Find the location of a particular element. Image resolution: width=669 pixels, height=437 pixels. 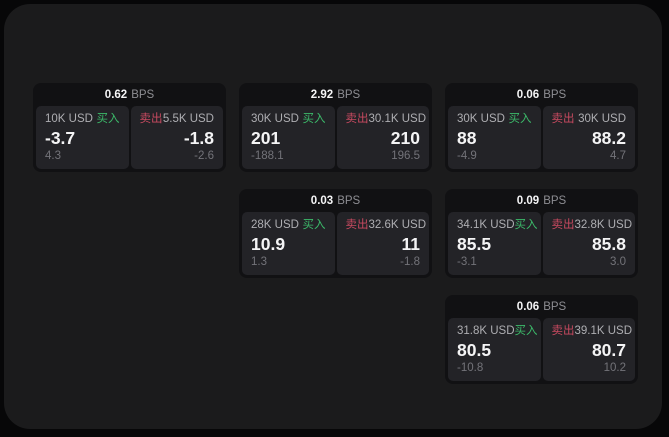

buy-panel: 30K USD 买入 88 -4.9 is located at coordinates (494, 137).